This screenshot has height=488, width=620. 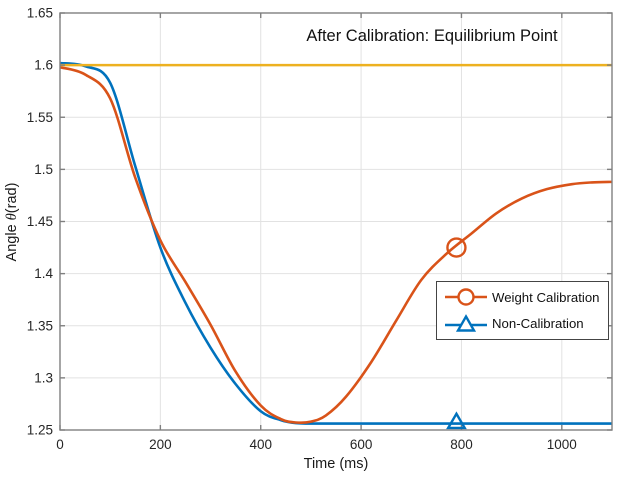 I want to click on legend-entry-weight-calibration: Weight Calibration, so click(x=525, y=297).